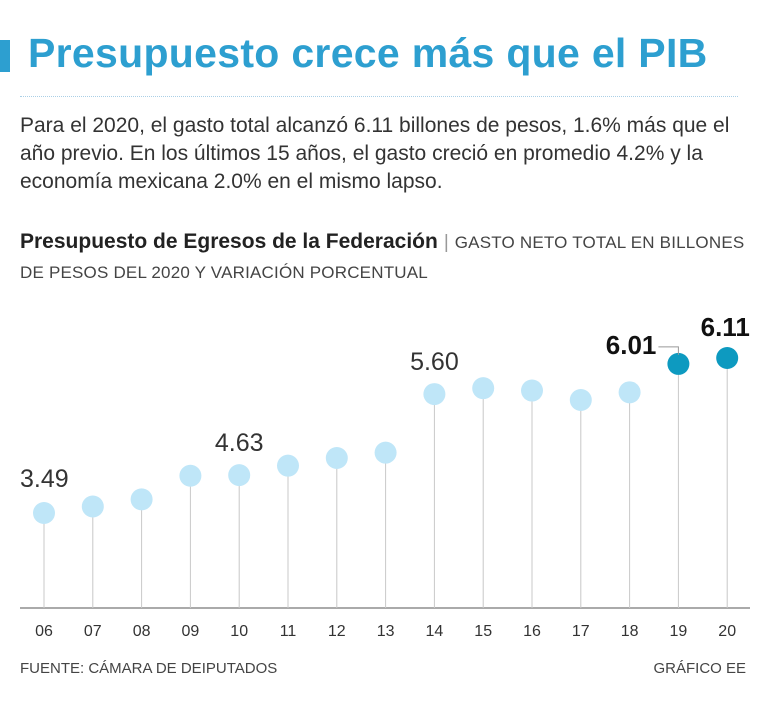 Image resolution: width=768 pixels, height=709 pixels. Describe the element at coordinates (44, 479) in the screenshot. I see `data-label-06: 3.49` at that location.